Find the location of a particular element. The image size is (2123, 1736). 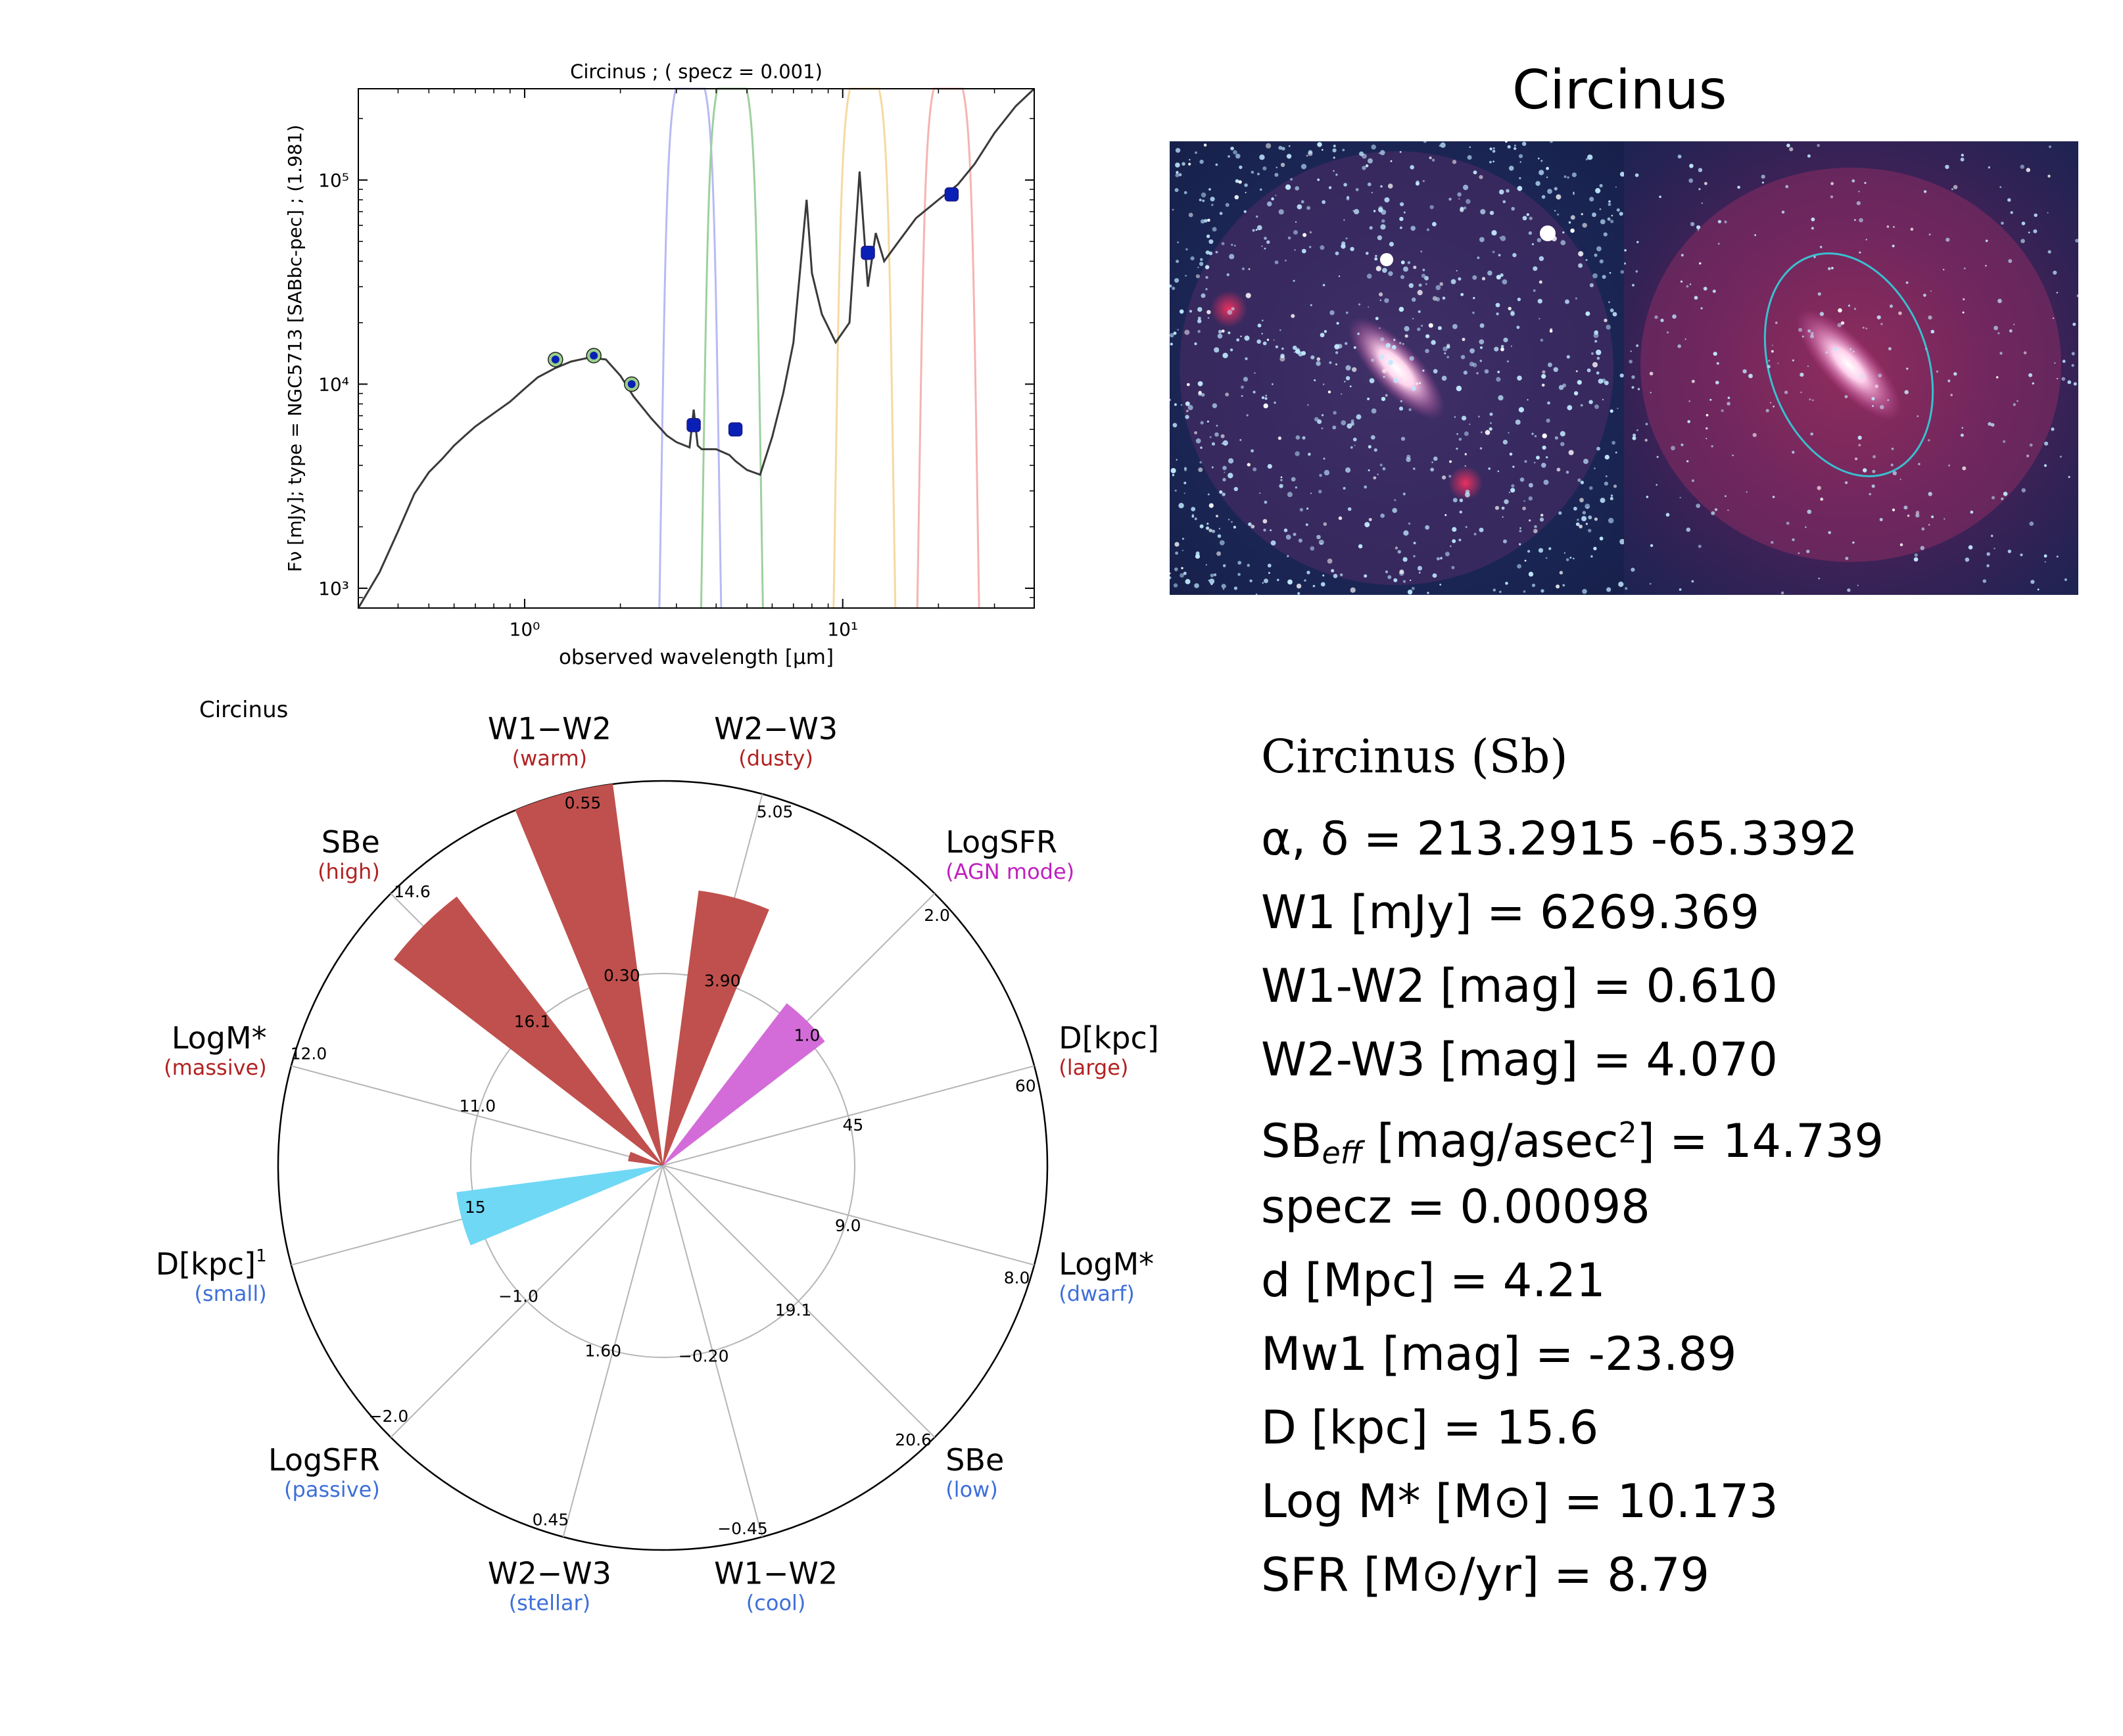

polar-tick-label: 14.6 is located at coordinates (412, 892).